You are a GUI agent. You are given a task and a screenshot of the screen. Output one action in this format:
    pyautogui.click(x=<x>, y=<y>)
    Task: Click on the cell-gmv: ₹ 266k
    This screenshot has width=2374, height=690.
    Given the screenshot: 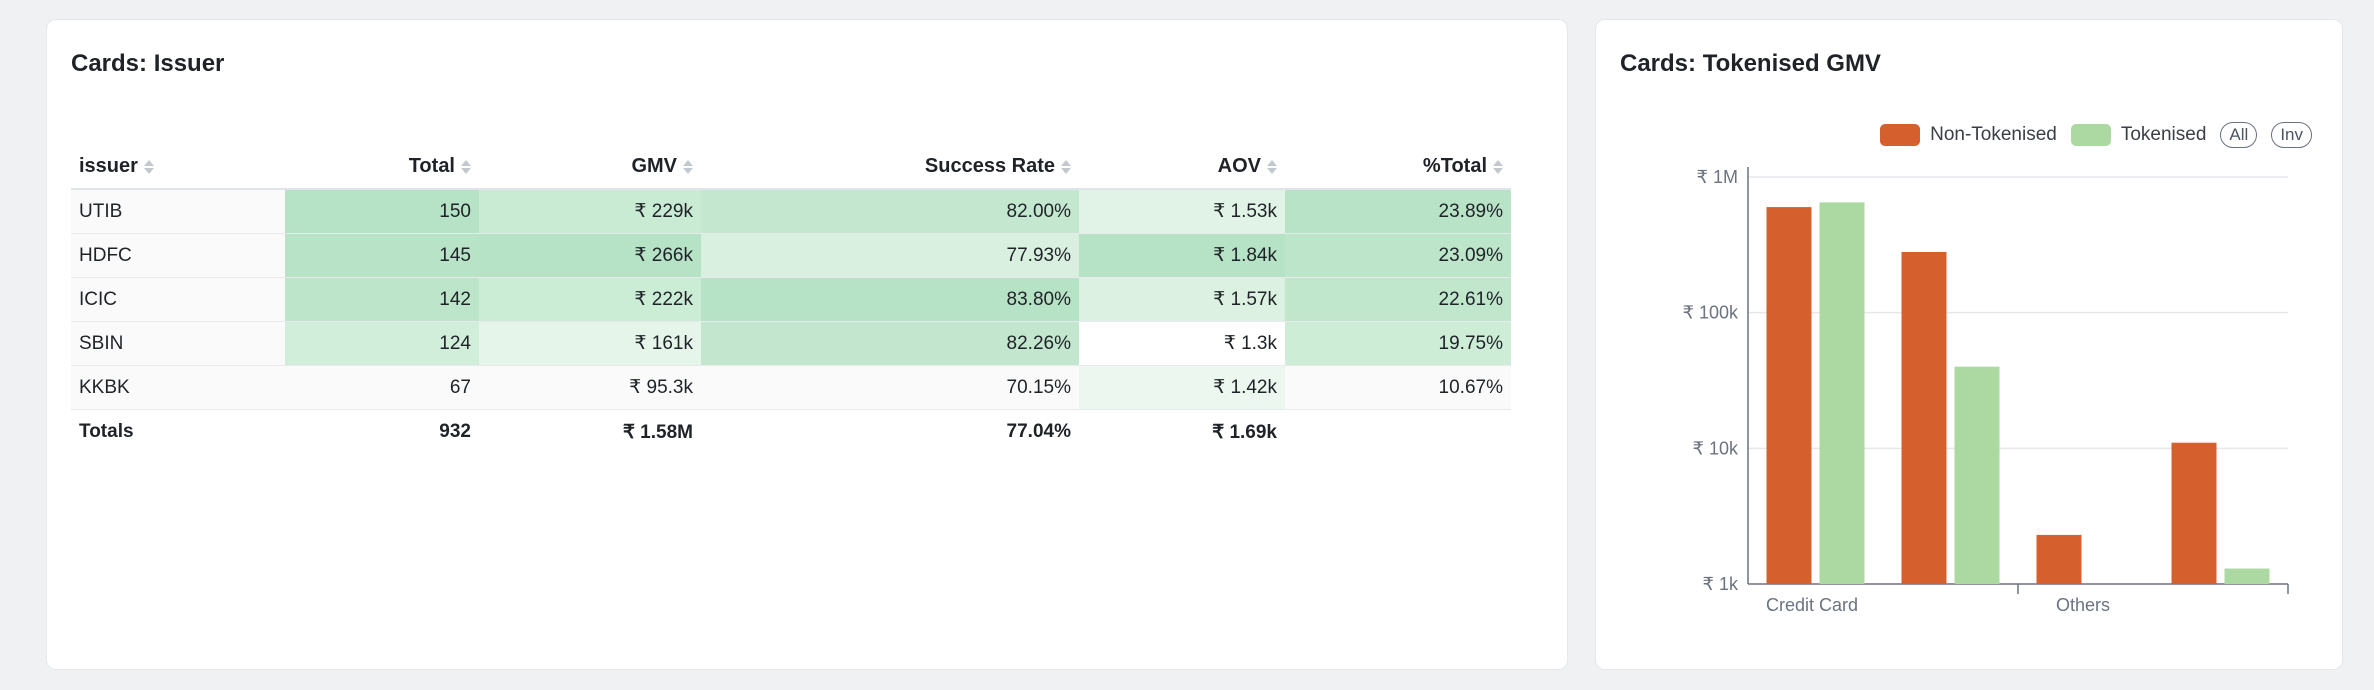 What is the action you would take?
    pyautogui.click(x=590, y=255)
    